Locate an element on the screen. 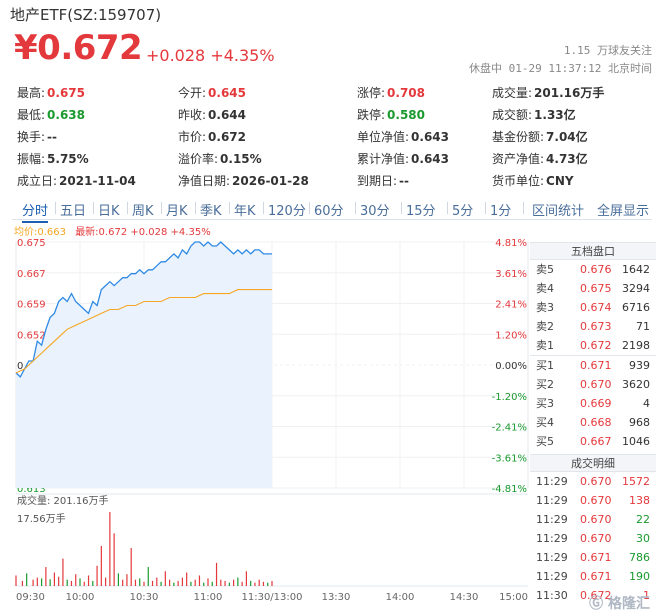 This screenshot has height=615, width=656. row-volume: 939 is located at coordinates (639, 365).